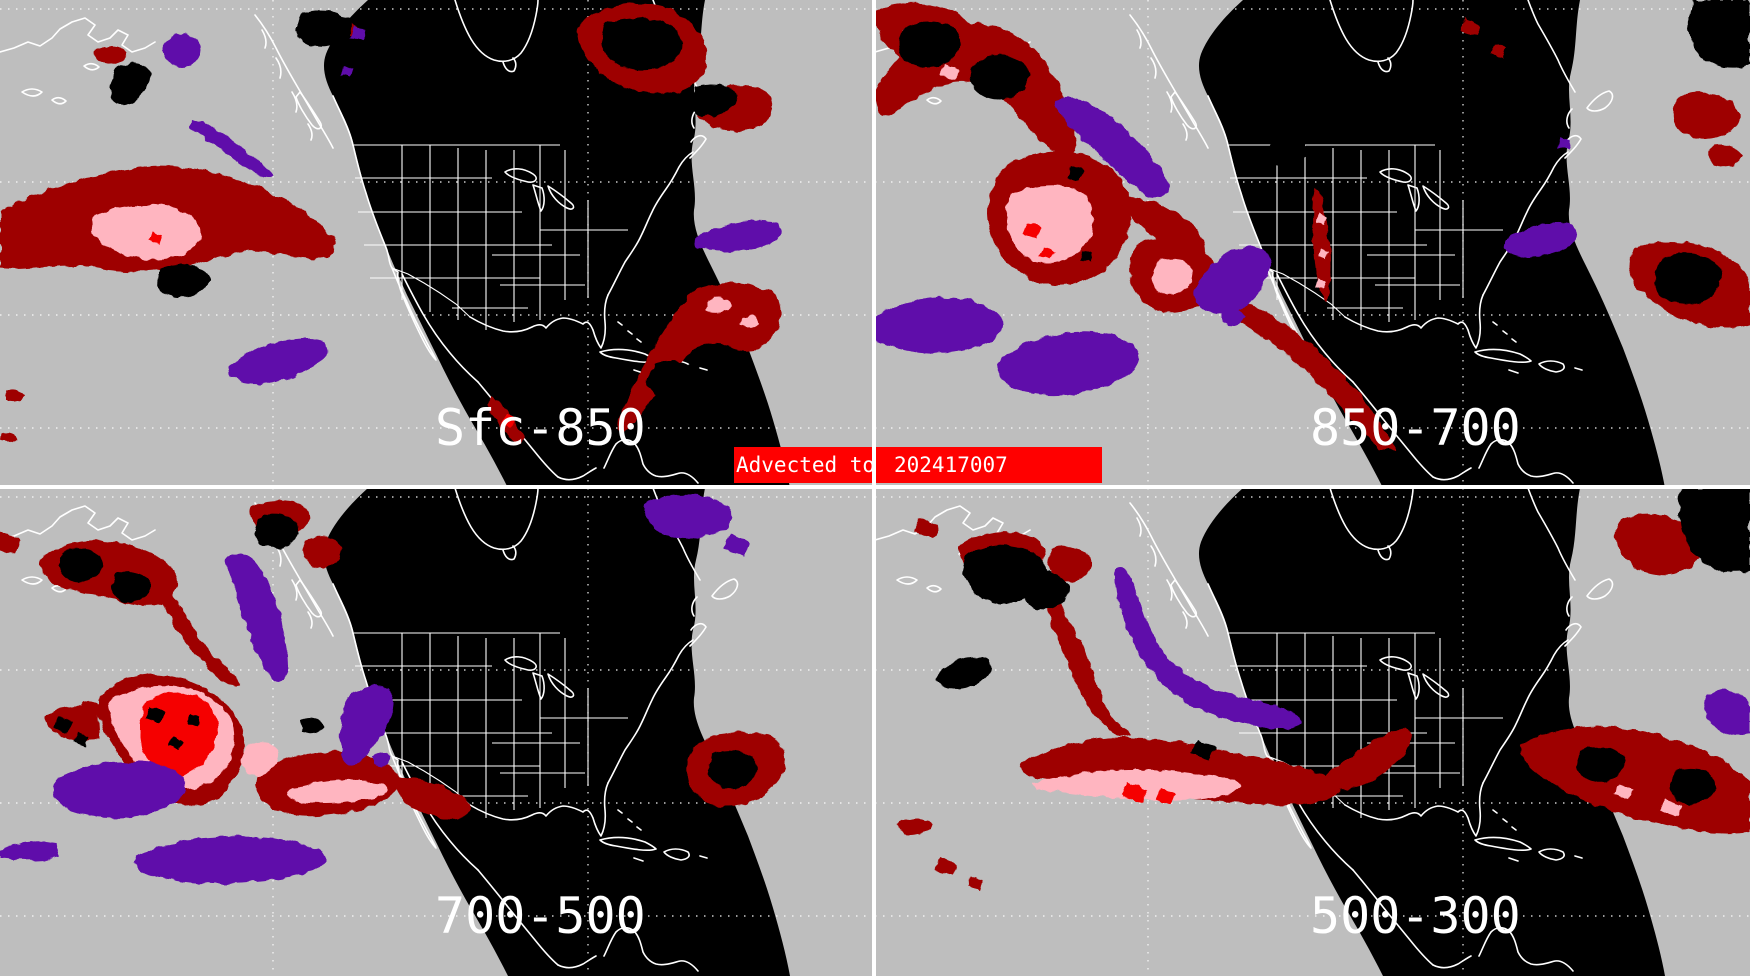 The width and height of the screenshot is (1750, 976). I want to click on banner-timestamp: 202417007, so click(951, 465).